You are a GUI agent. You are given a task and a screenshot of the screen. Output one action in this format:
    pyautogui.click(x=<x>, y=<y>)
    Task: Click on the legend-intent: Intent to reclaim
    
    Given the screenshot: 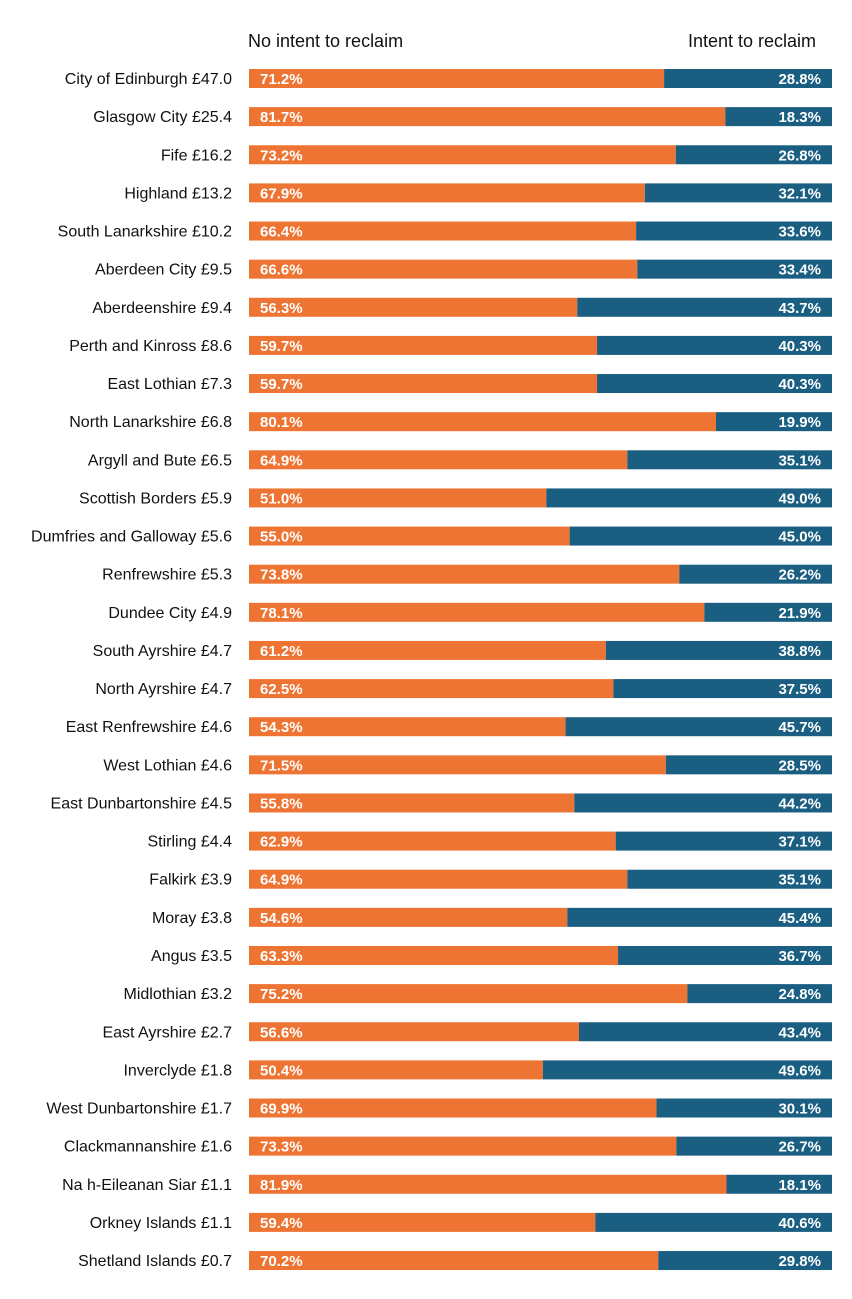 What is the action you would take?
    pyautogui.click(x=752, y=41)
    